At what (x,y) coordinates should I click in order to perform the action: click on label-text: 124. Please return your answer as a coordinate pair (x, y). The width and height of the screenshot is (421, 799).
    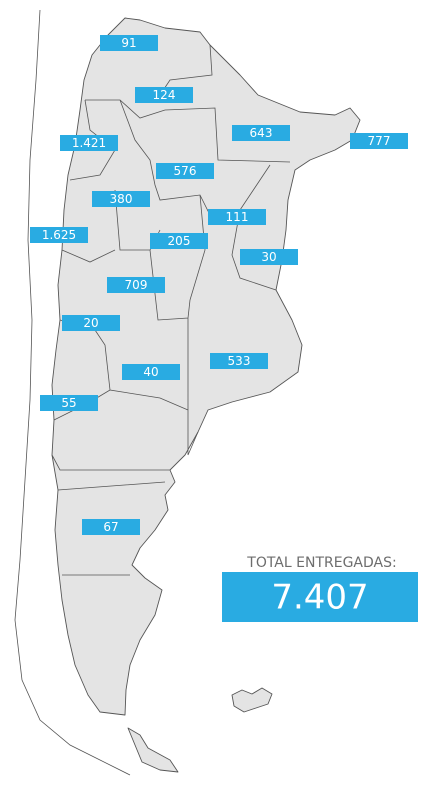
    Looking at the image, I should click on (164, 95).